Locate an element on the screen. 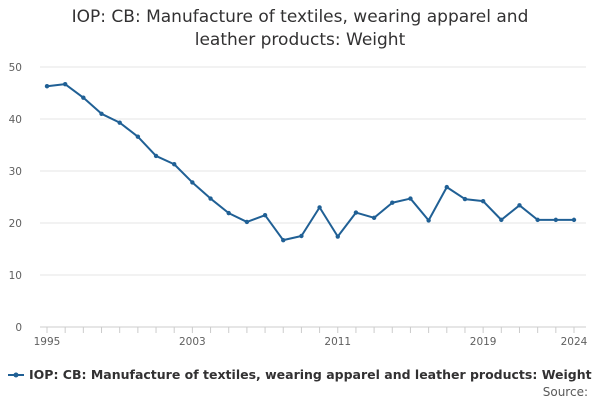 Image resolution: width=600 pixels, height=400 pixels. y-tick-label: 10 is located at coordinates (15, 276).